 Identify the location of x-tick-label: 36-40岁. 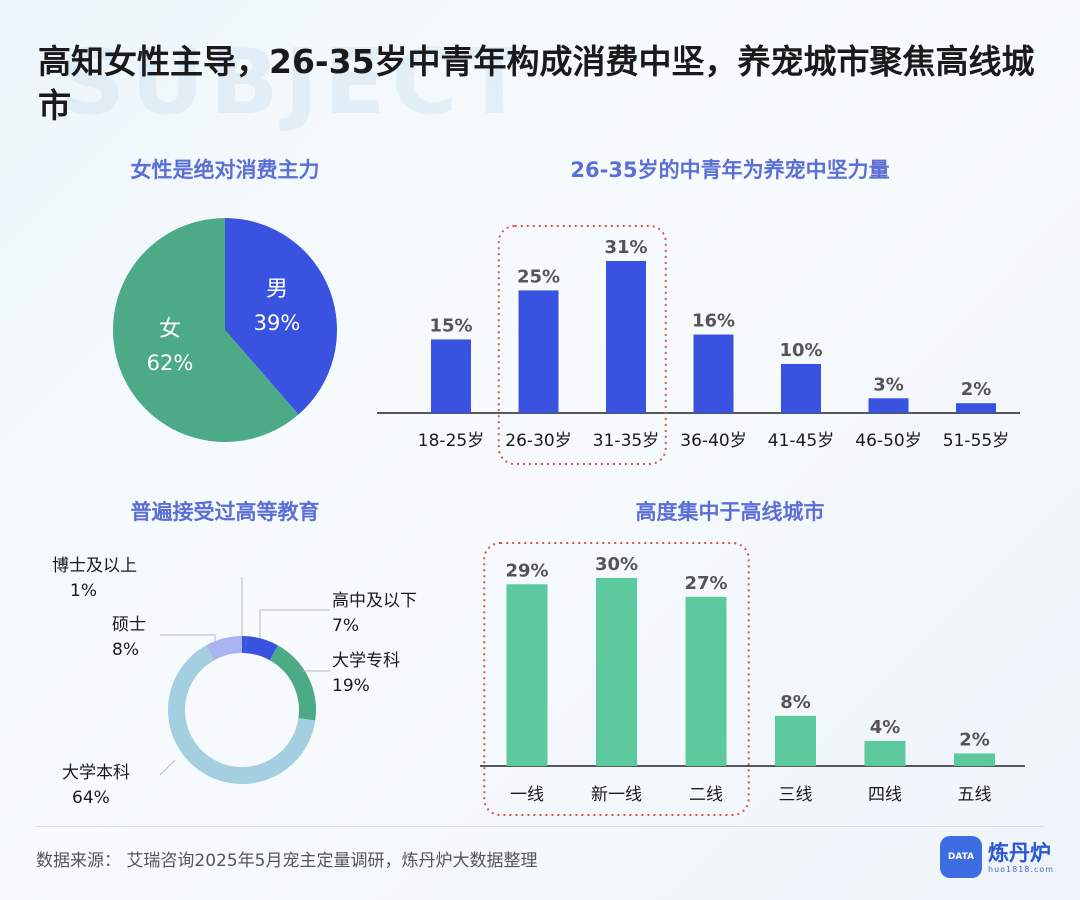
(713, 441).